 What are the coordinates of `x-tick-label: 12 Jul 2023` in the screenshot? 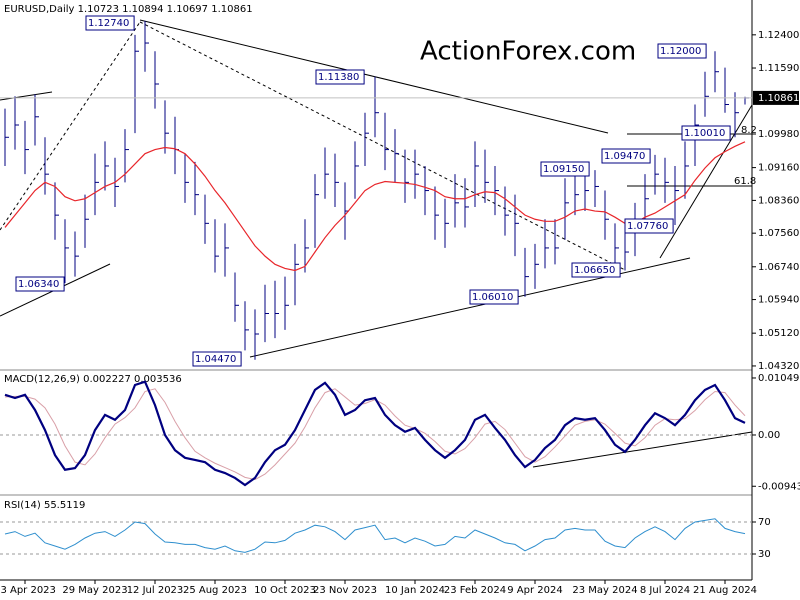 It's located at (155, 590).